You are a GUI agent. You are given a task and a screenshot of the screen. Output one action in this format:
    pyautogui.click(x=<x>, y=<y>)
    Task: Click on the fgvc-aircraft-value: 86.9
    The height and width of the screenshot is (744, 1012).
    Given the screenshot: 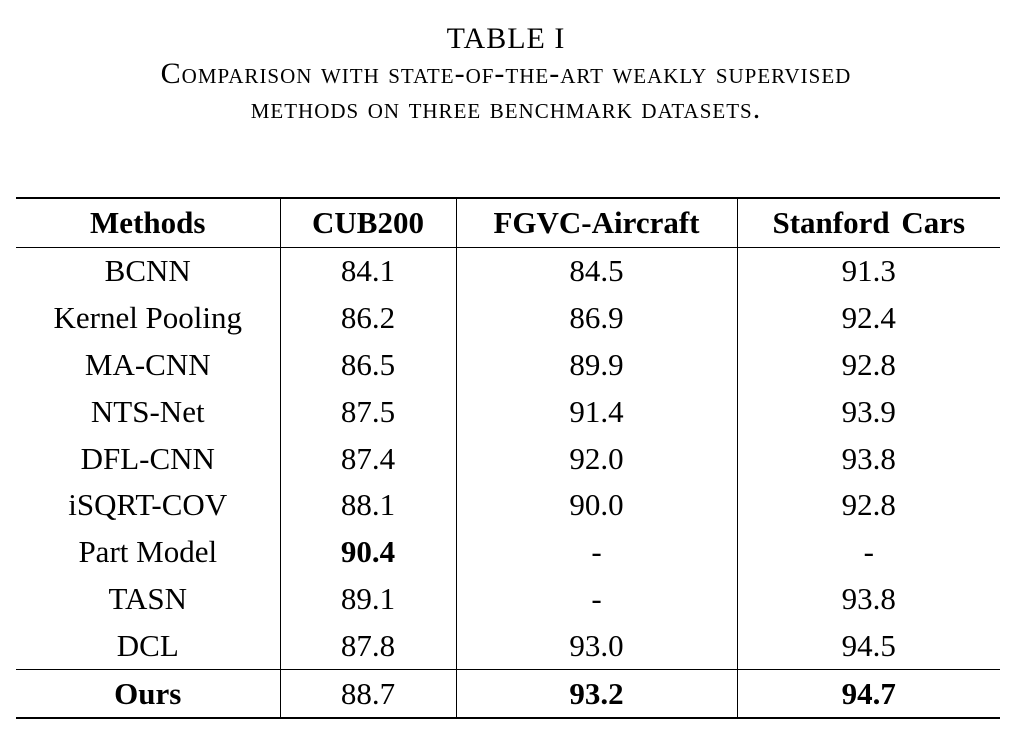 What is the action you would take?
    pyautogui.click(x=596, y=318)
    